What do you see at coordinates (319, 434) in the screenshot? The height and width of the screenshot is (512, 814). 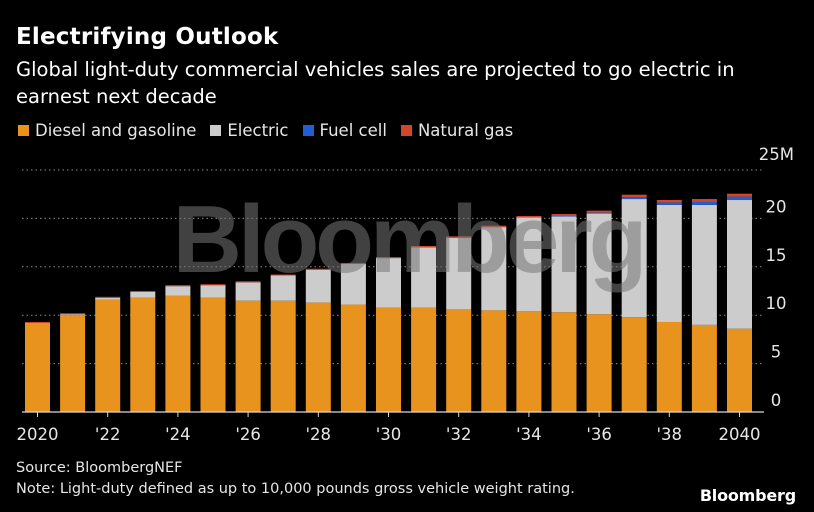 I see `x-tick-label: '28` at bounding box center [319, 434].